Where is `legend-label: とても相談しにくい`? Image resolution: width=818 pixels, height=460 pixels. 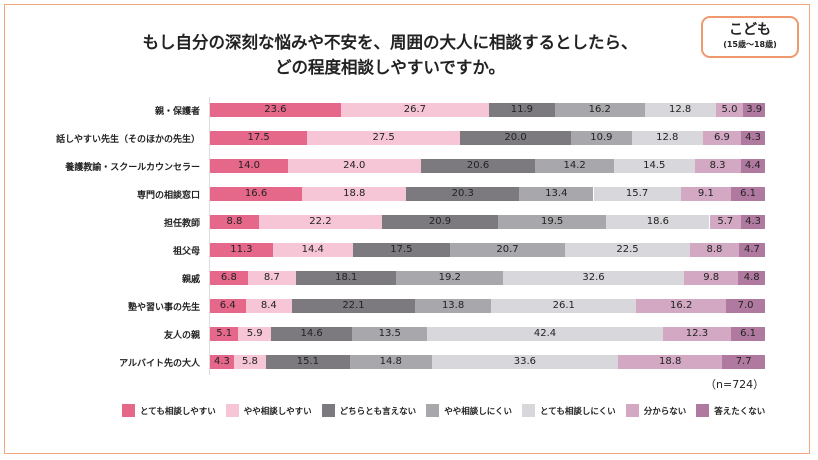
legend-label: とても相談しにくい is located at coordinates (578, 411).